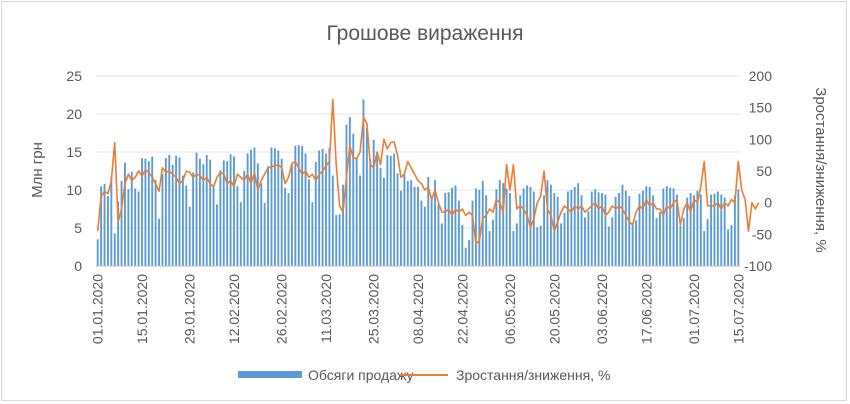 This screenshot has width=850, height=404. Describe the element at coordinates (554, 309) in the screenshot. I see `x-tick-label-10: 20.05.2020` at that location.